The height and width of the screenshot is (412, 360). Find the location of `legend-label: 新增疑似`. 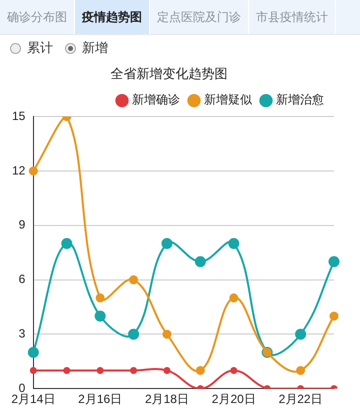

legend-label: 新增疑似 is located at coordinates (228, 99).